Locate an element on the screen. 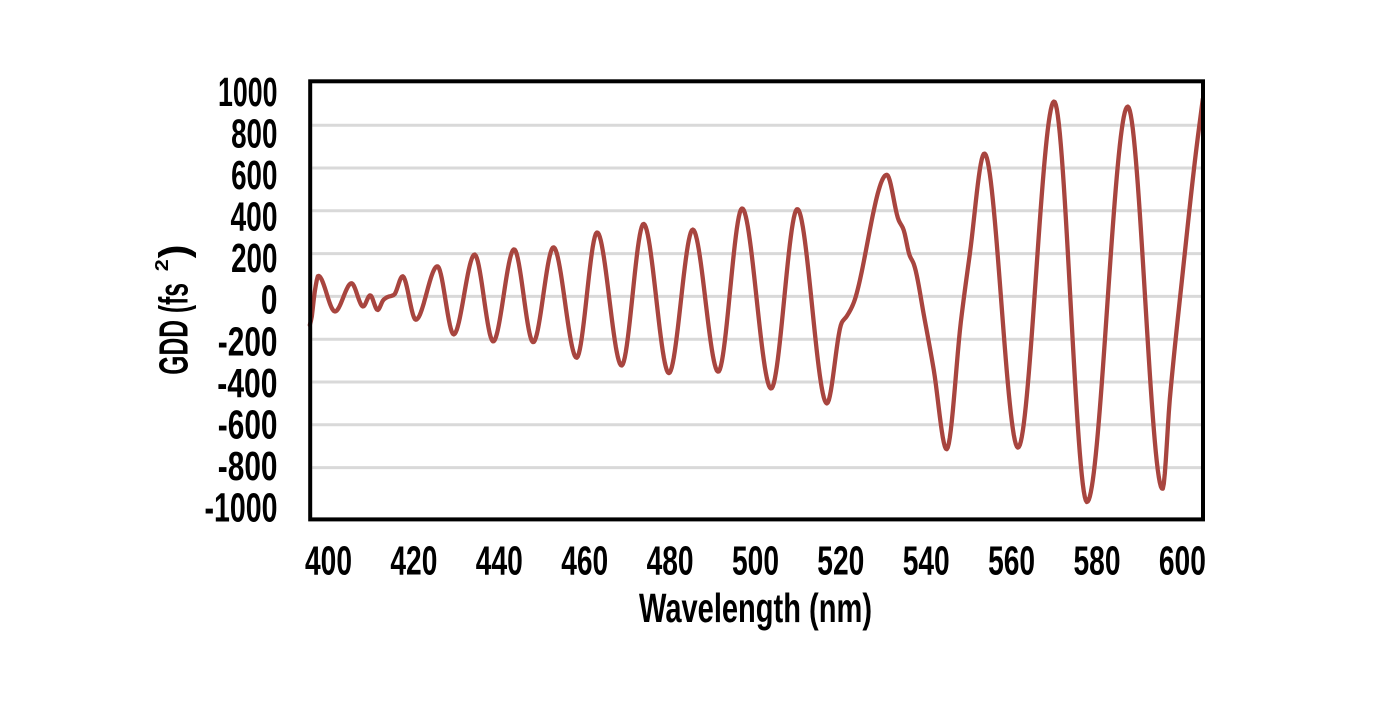  svg-text: -600 is located at coordinates (248, 424).